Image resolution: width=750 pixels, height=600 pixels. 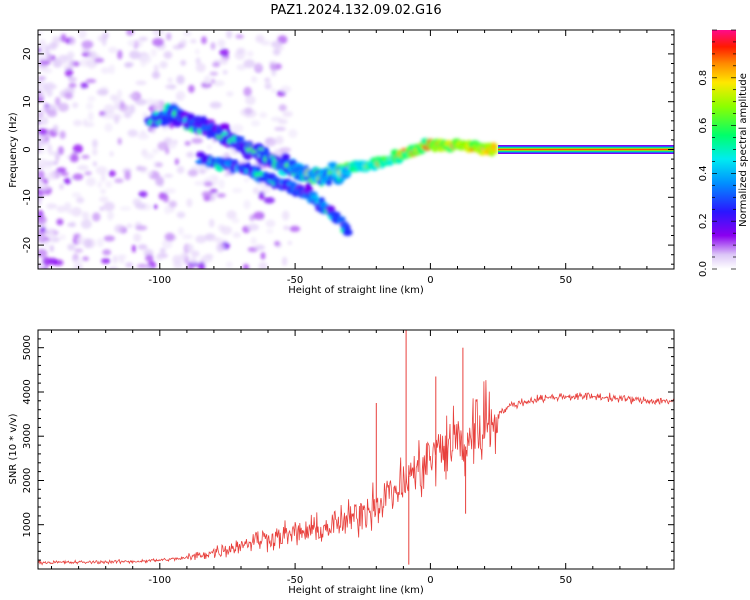 What do you see at coordinates (27, 391) in the screenshot?
I see `y-tick-label: 4000` at bounding box center [27, 391].